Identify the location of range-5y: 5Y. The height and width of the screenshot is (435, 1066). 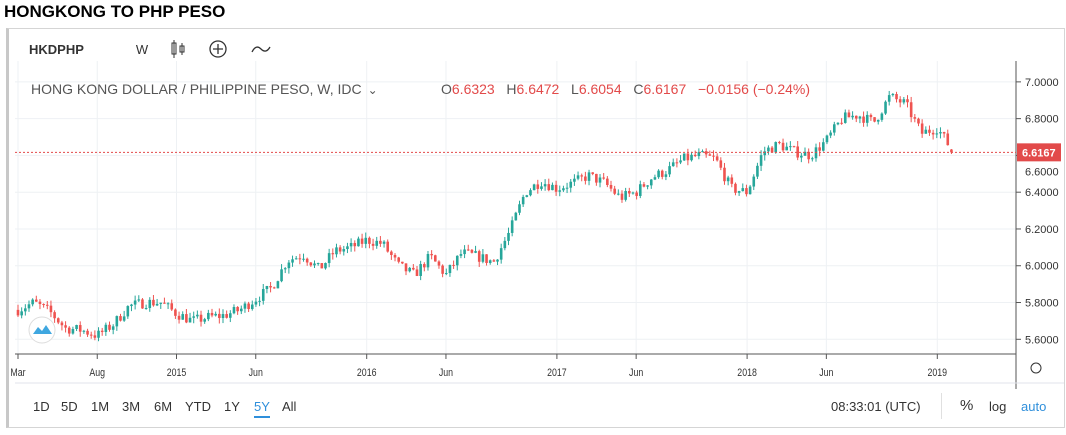
(262, 408).